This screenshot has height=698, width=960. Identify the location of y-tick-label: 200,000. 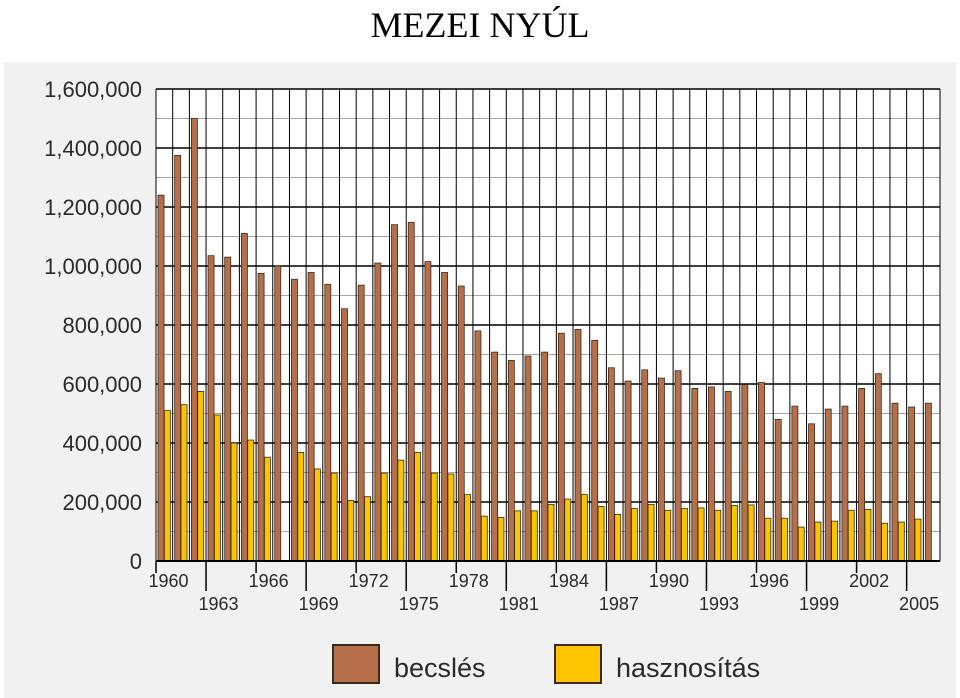
(102, 502).